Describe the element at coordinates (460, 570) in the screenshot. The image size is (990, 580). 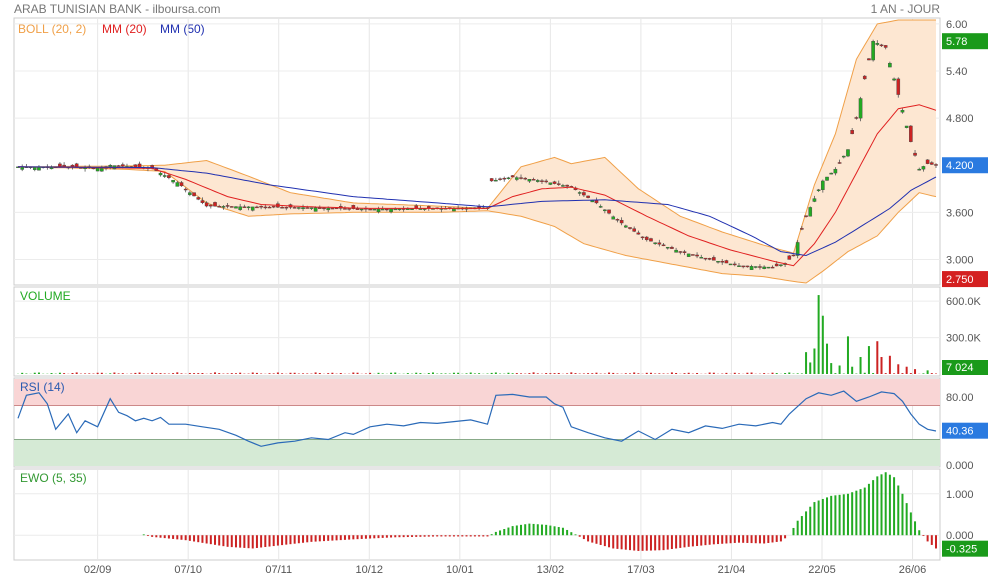
I see `x-tick-label: 10/01` at that location.